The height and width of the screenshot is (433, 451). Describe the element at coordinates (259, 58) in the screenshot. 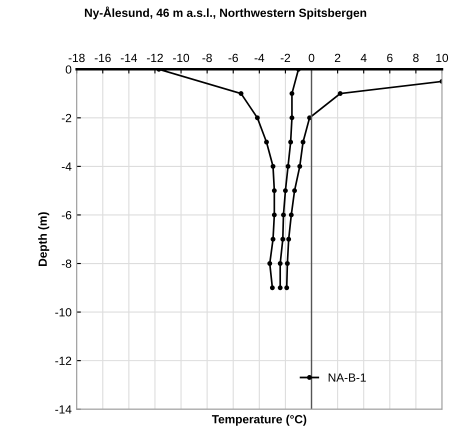

I see `x-tick-label: -4` at that location.